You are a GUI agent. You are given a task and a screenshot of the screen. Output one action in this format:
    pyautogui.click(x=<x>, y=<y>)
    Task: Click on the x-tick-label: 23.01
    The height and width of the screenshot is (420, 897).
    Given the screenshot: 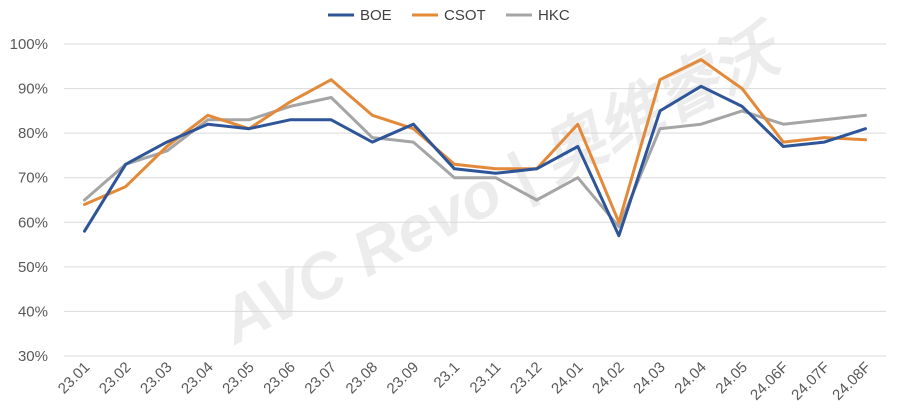 What is the action you would take?
    pyautogui.click(x=74, y=378)
    